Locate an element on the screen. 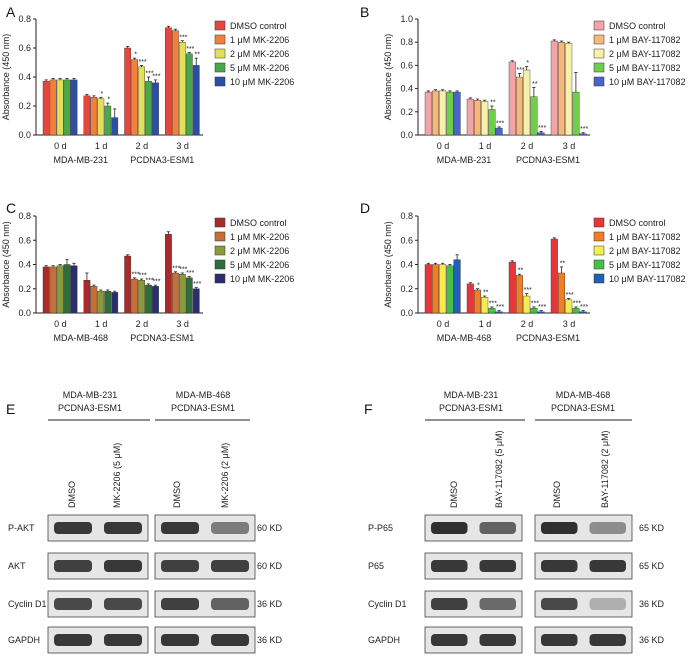  panel-a-legend-label: 10 μM MK-2206 is located at coordinates (262, 82).